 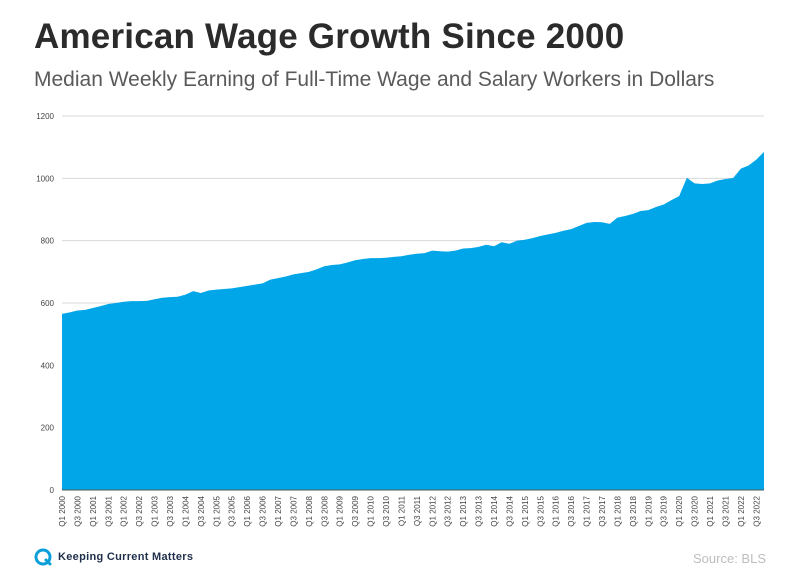 I want to click on x-tick-label: Q1 2019, so click(x=648, y=510).